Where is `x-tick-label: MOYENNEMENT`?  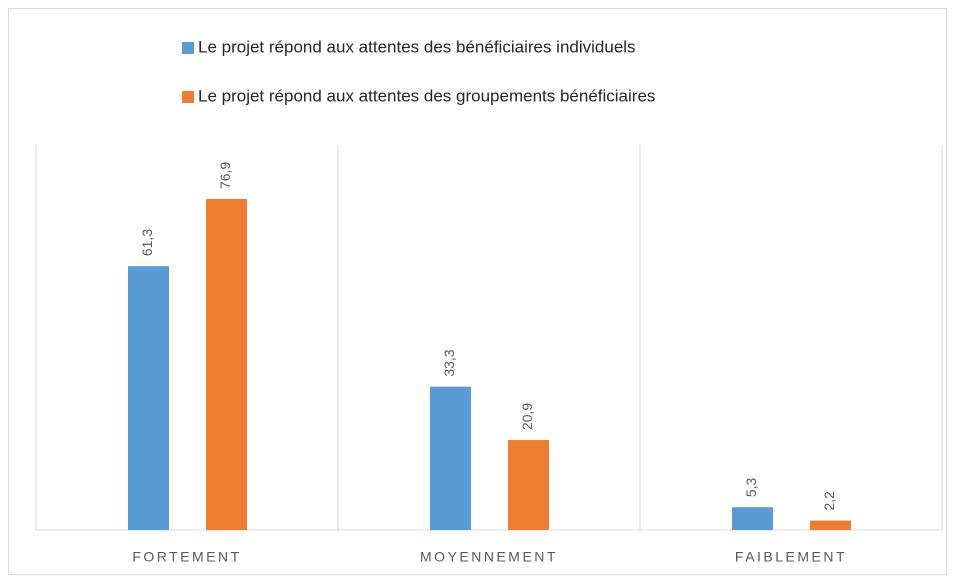
x-tick-label: MOYENNEMENT is located at coordinates (489, 557).